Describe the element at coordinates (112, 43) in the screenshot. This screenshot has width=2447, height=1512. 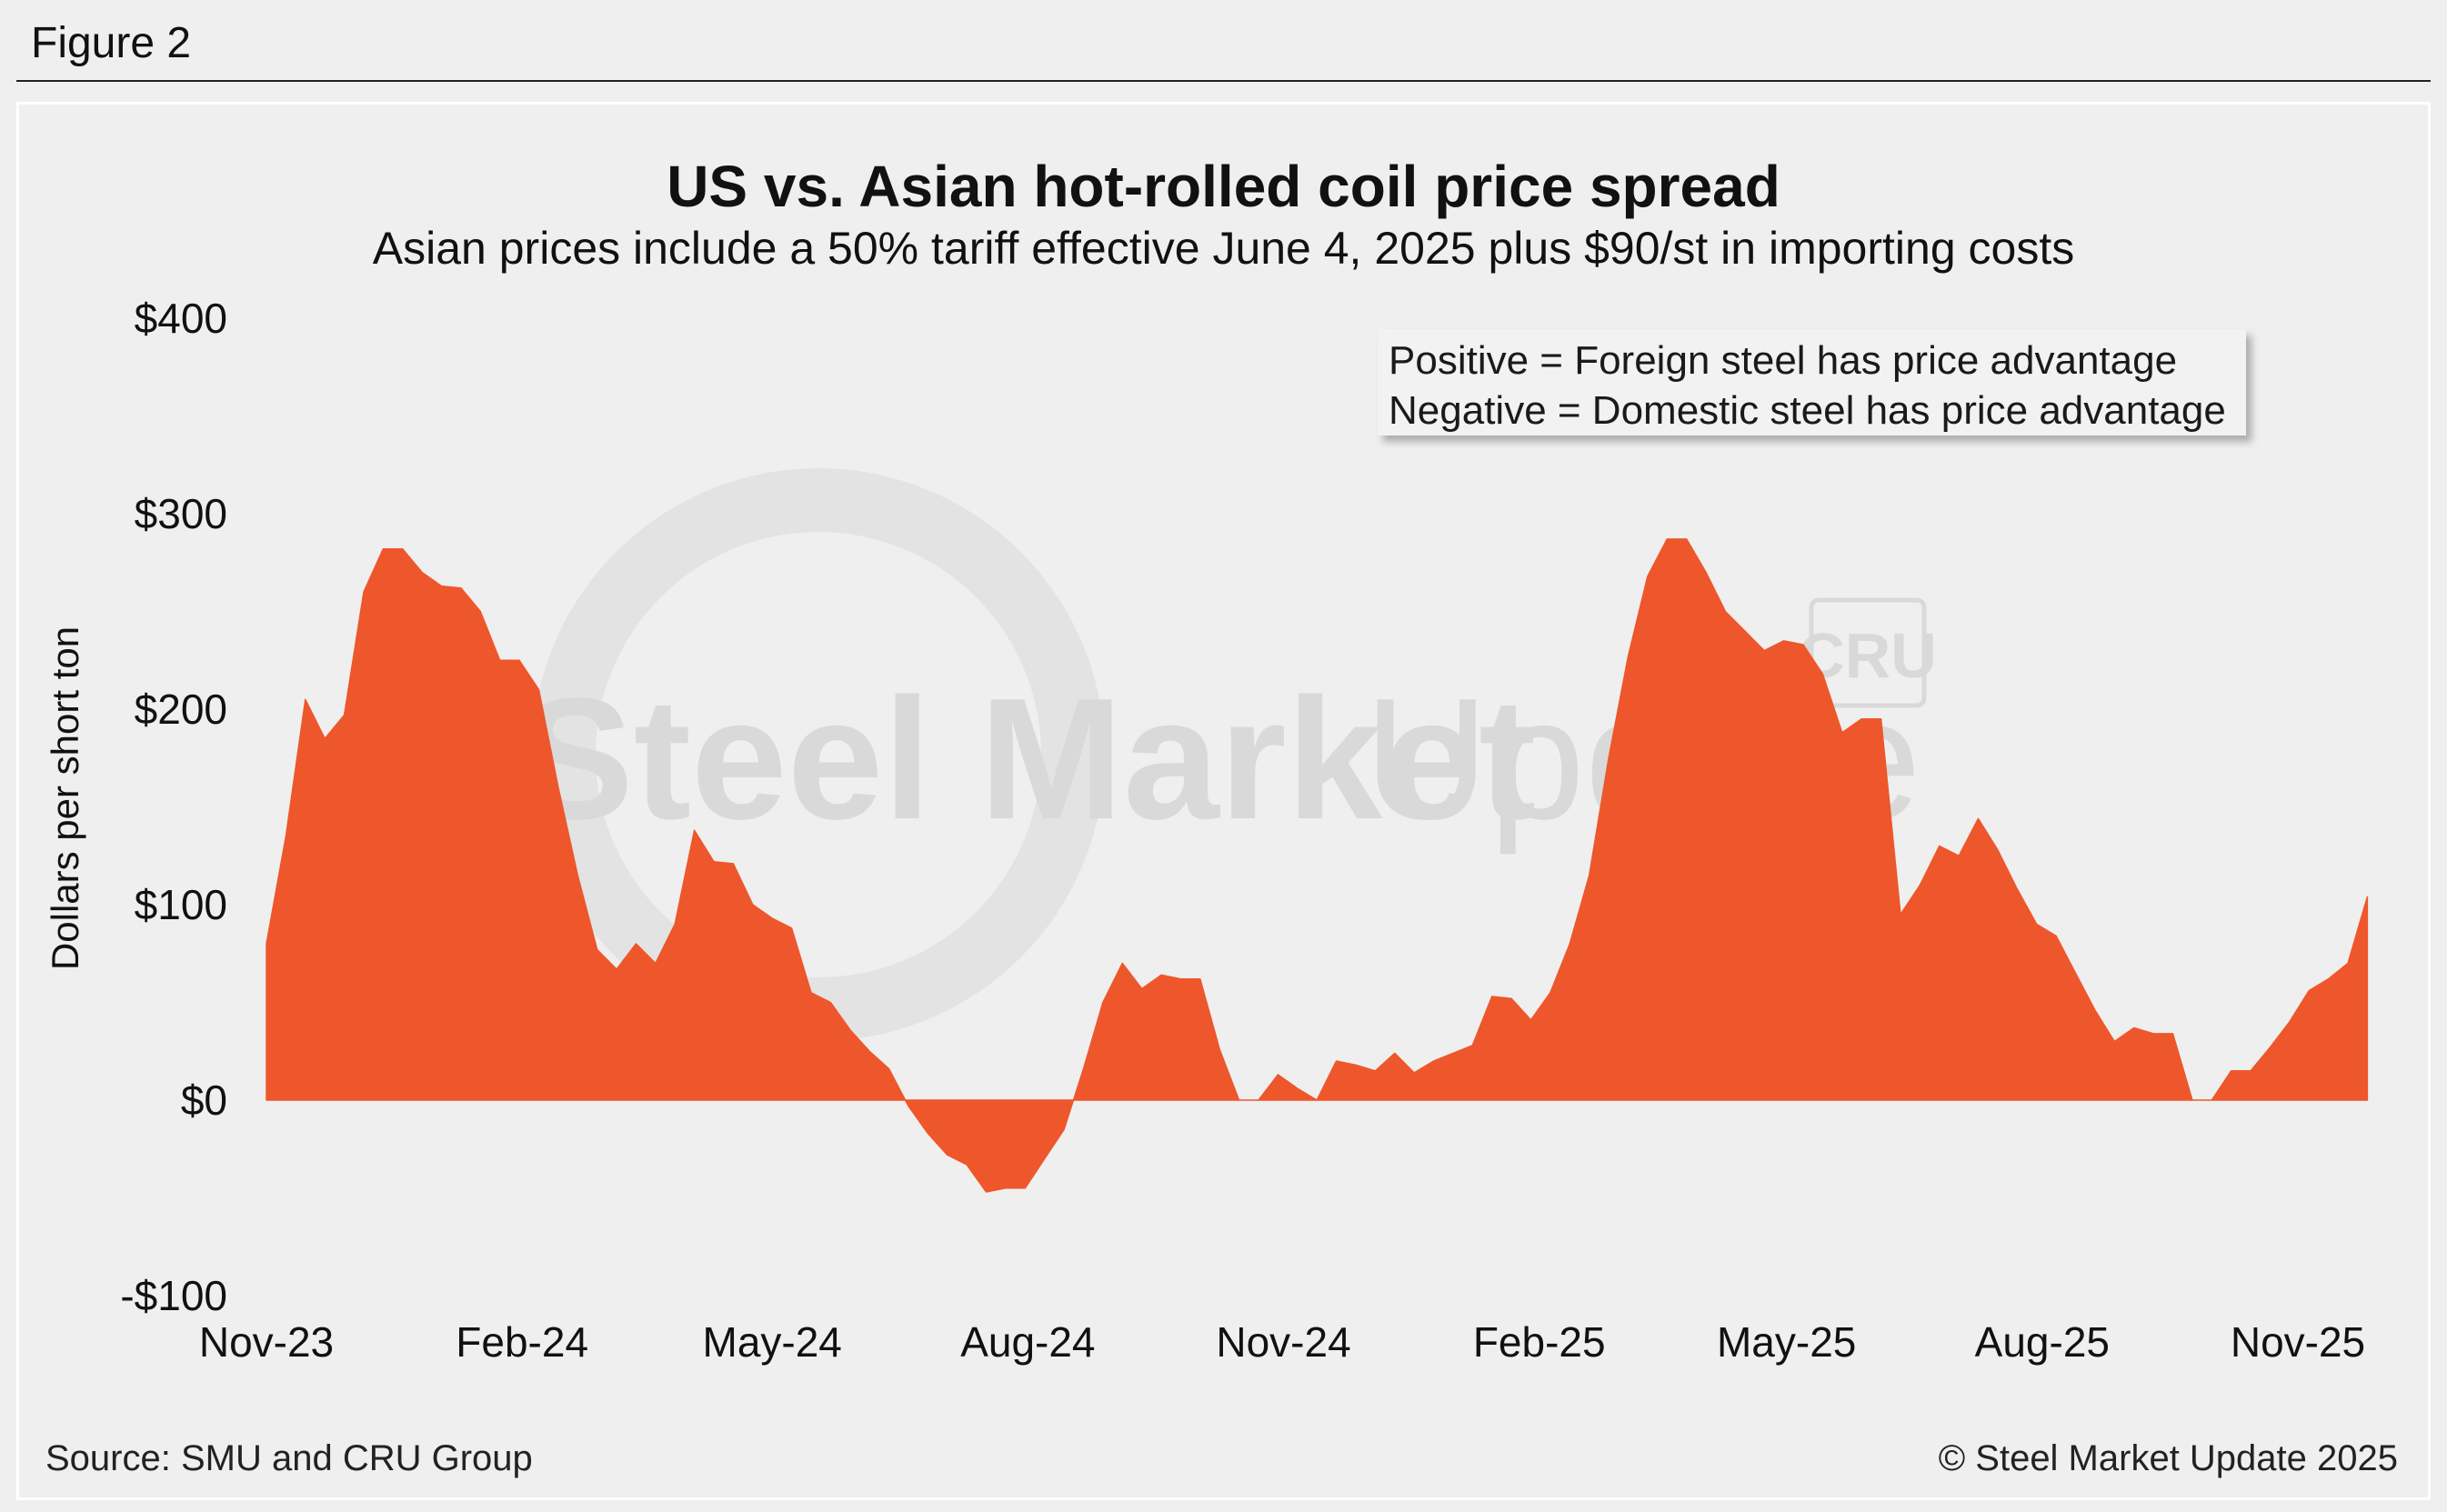
I see `figure-label: Figure 2` at that location.